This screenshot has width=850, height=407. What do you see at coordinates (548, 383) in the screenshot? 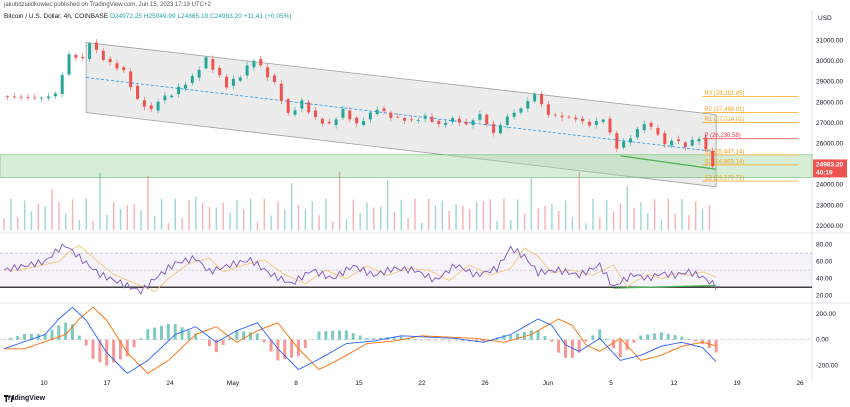
I see `time-tick-label: Jun` at bounding box center [548, 383].